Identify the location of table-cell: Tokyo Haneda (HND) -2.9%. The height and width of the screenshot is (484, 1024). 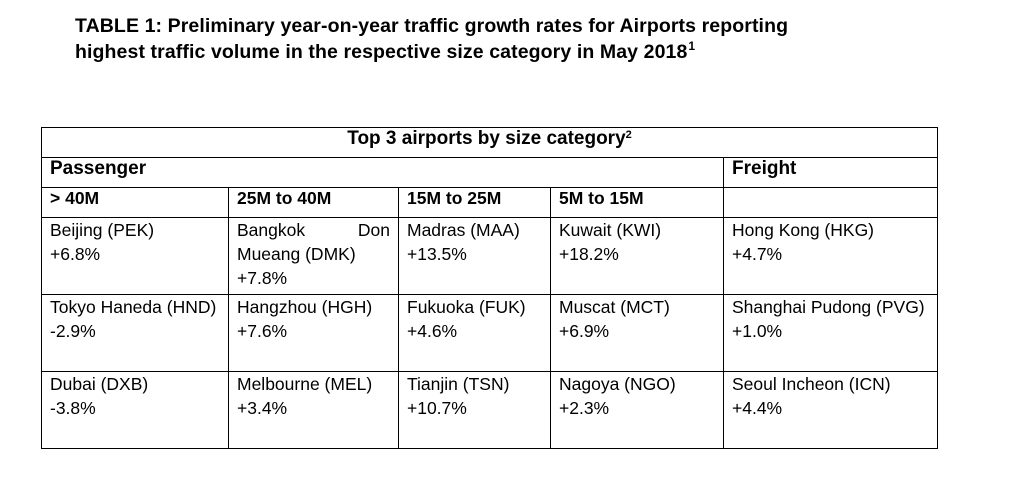
(135, 333).